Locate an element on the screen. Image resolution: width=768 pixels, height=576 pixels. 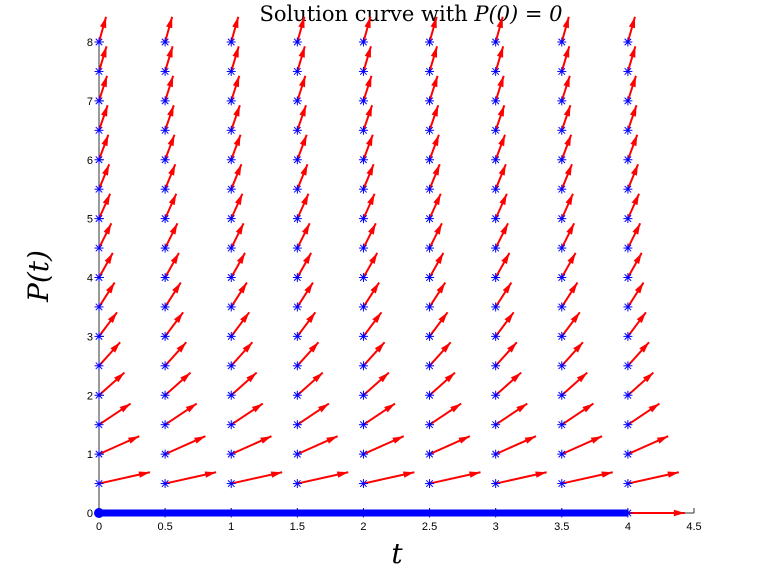
y-tick-label: 3 is located at coordinates (90, 337).